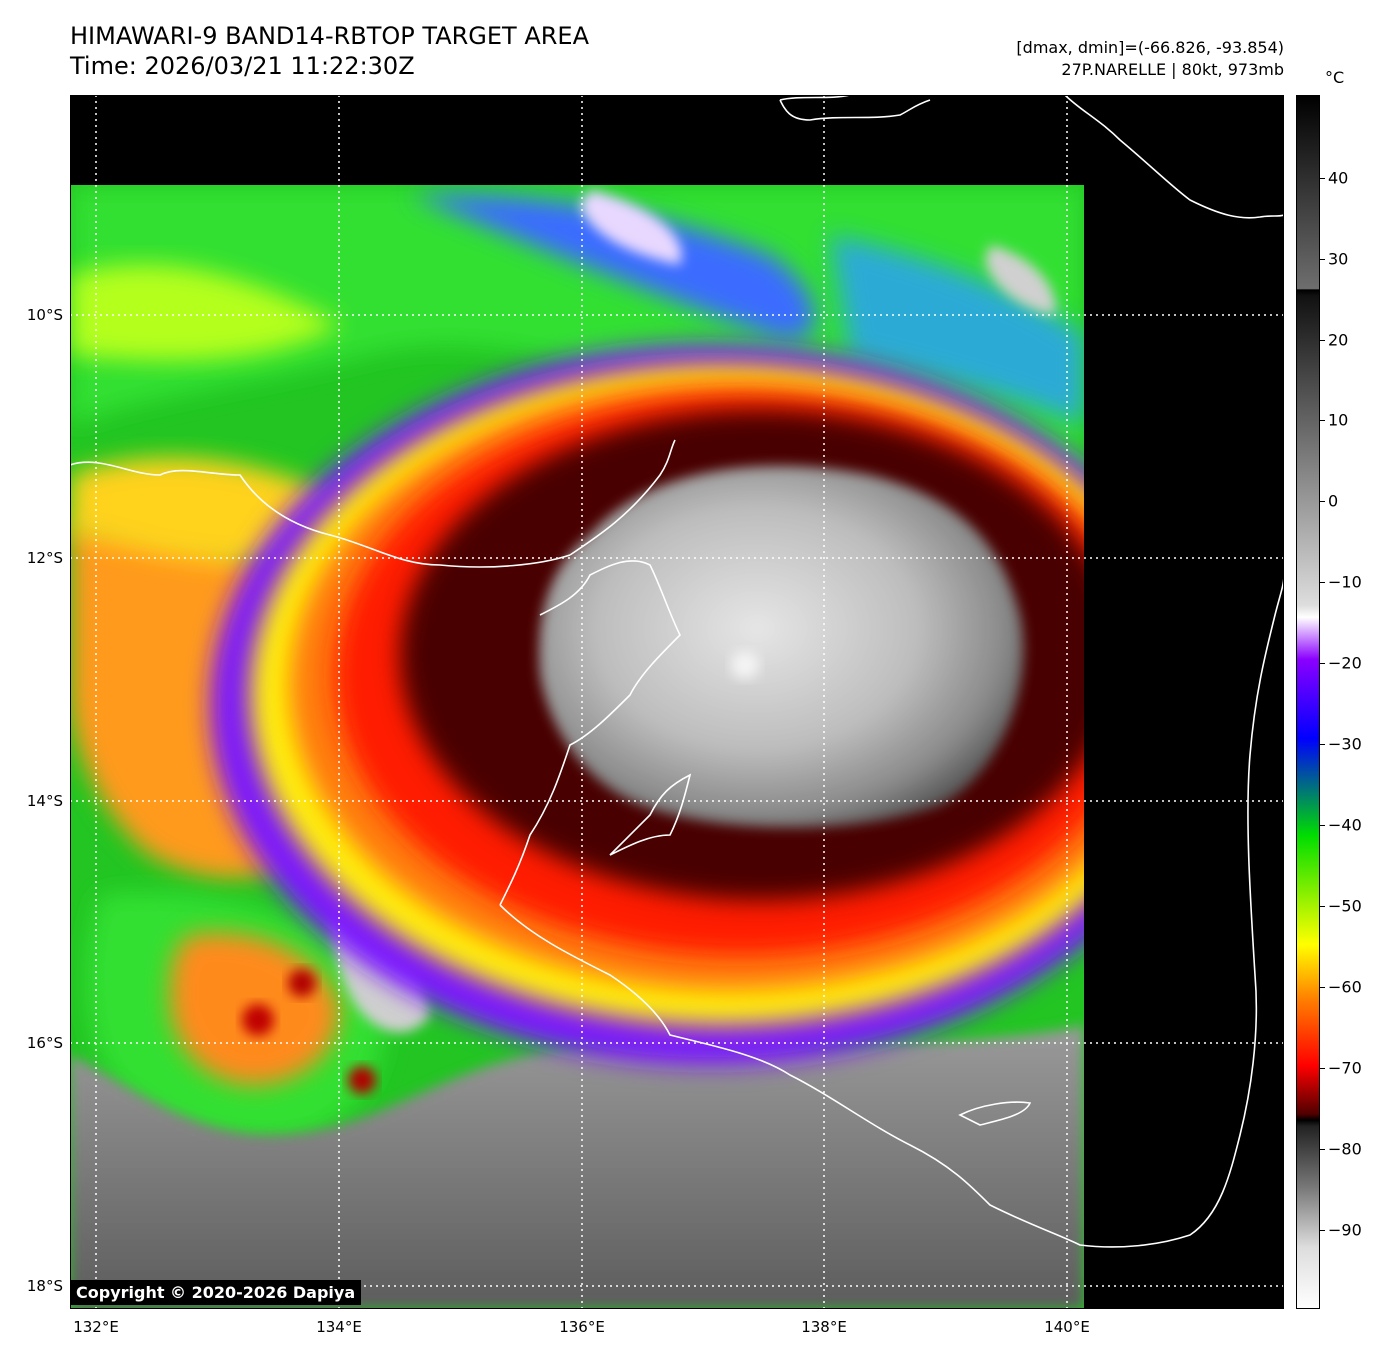  Describe the element at coordinates (1338, 259) in the screenshot. I see `colorbar-tick-label: 30` at that location.